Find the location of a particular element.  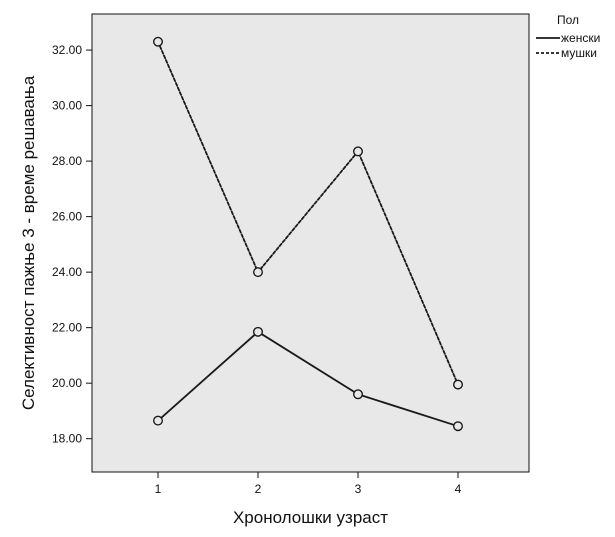

x-tick-label: 4 is located at coordinates (458, 489).